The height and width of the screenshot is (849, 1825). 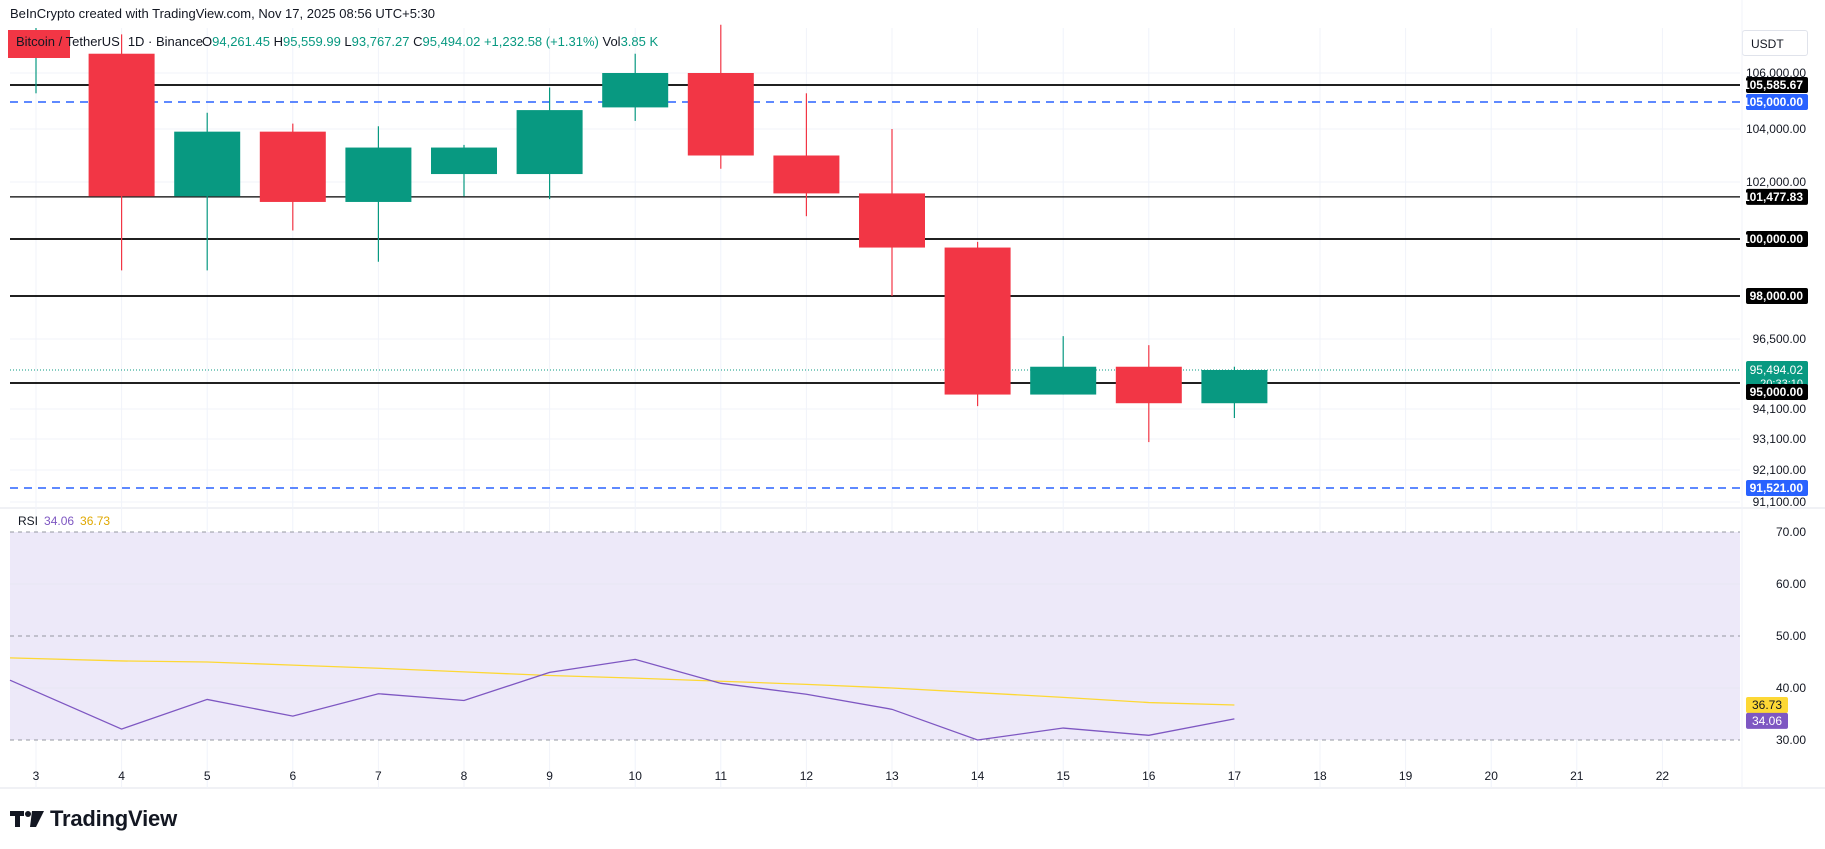 What do you see at coordinates (622, 681) in the screenshot?
I see `rsi-ma-line` at bounding box center [622, 681].